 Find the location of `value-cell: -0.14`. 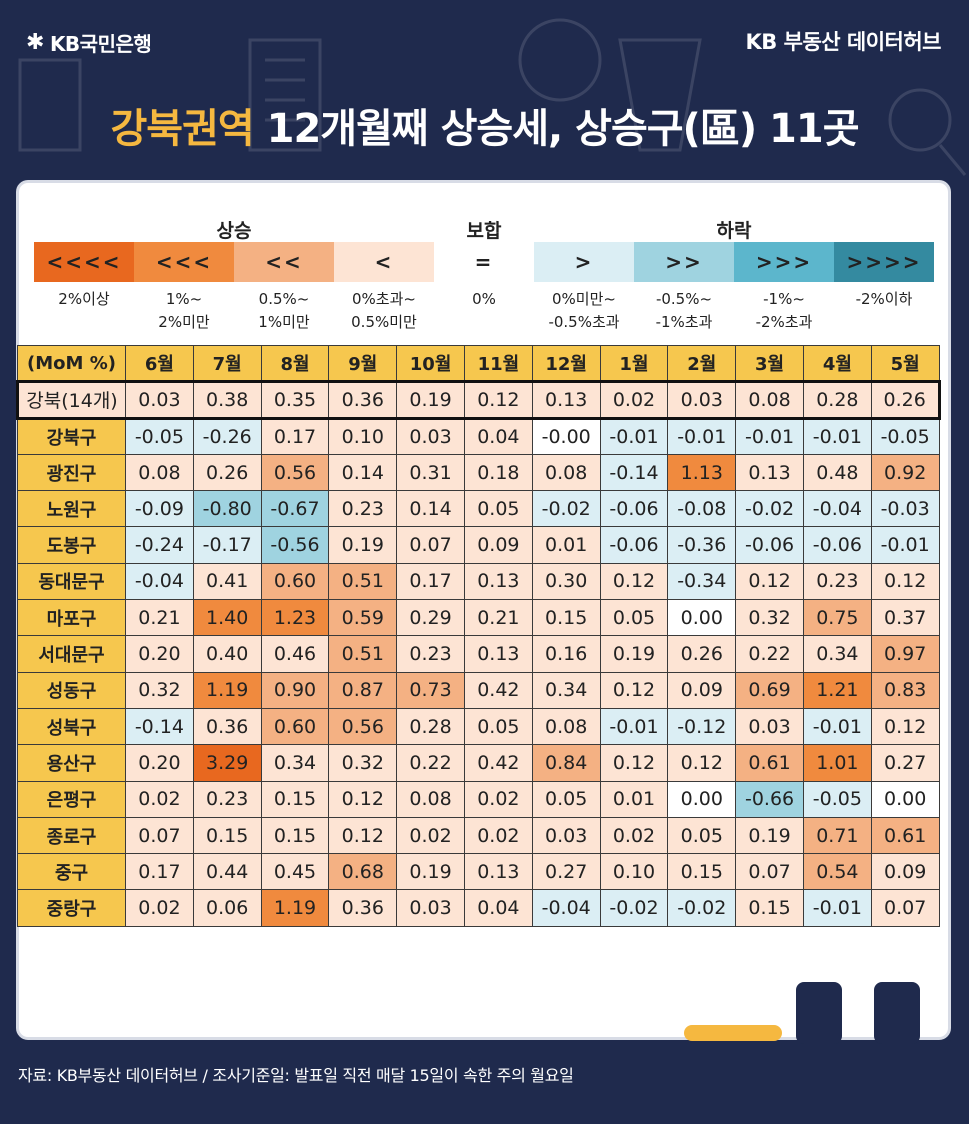

value-cell: -0.14 is located at coordinates (634, 472).